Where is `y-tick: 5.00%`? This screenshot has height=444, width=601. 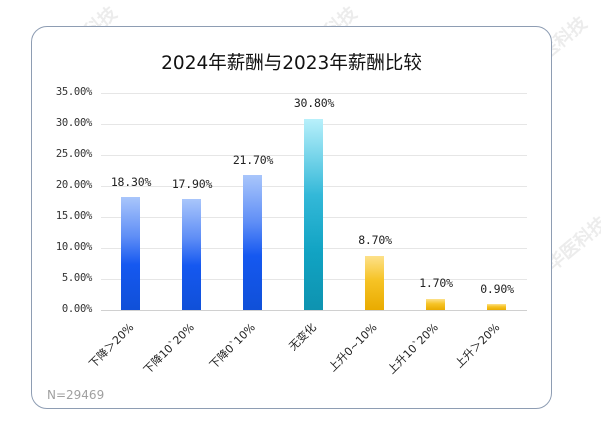 y-tick: 5.00% is located at coordinates (76, 278).